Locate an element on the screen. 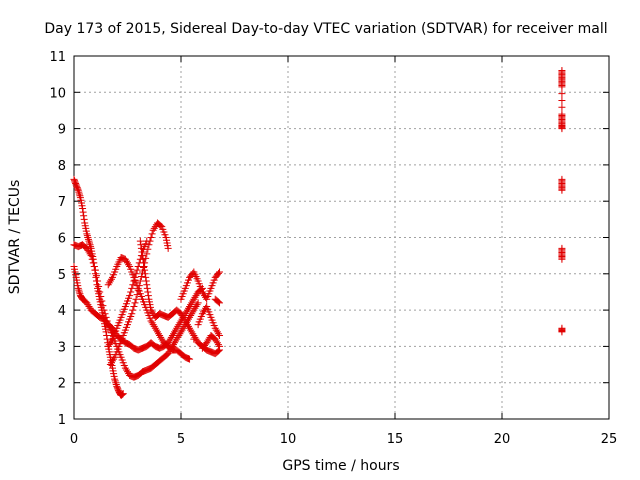  y-tick-label: 1 is located at coordinates (62, 420).